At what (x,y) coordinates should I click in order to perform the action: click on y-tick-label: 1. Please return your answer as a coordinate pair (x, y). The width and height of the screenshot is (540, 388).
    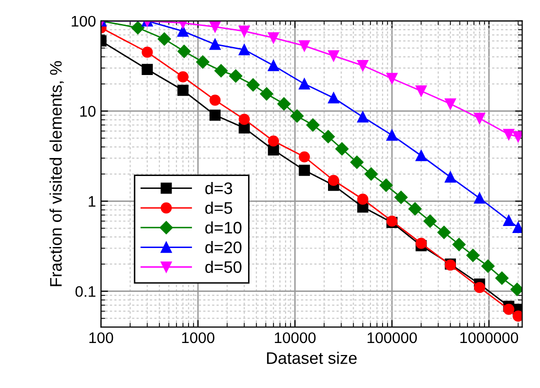
    Looking at the image, I should click on (92, 201).